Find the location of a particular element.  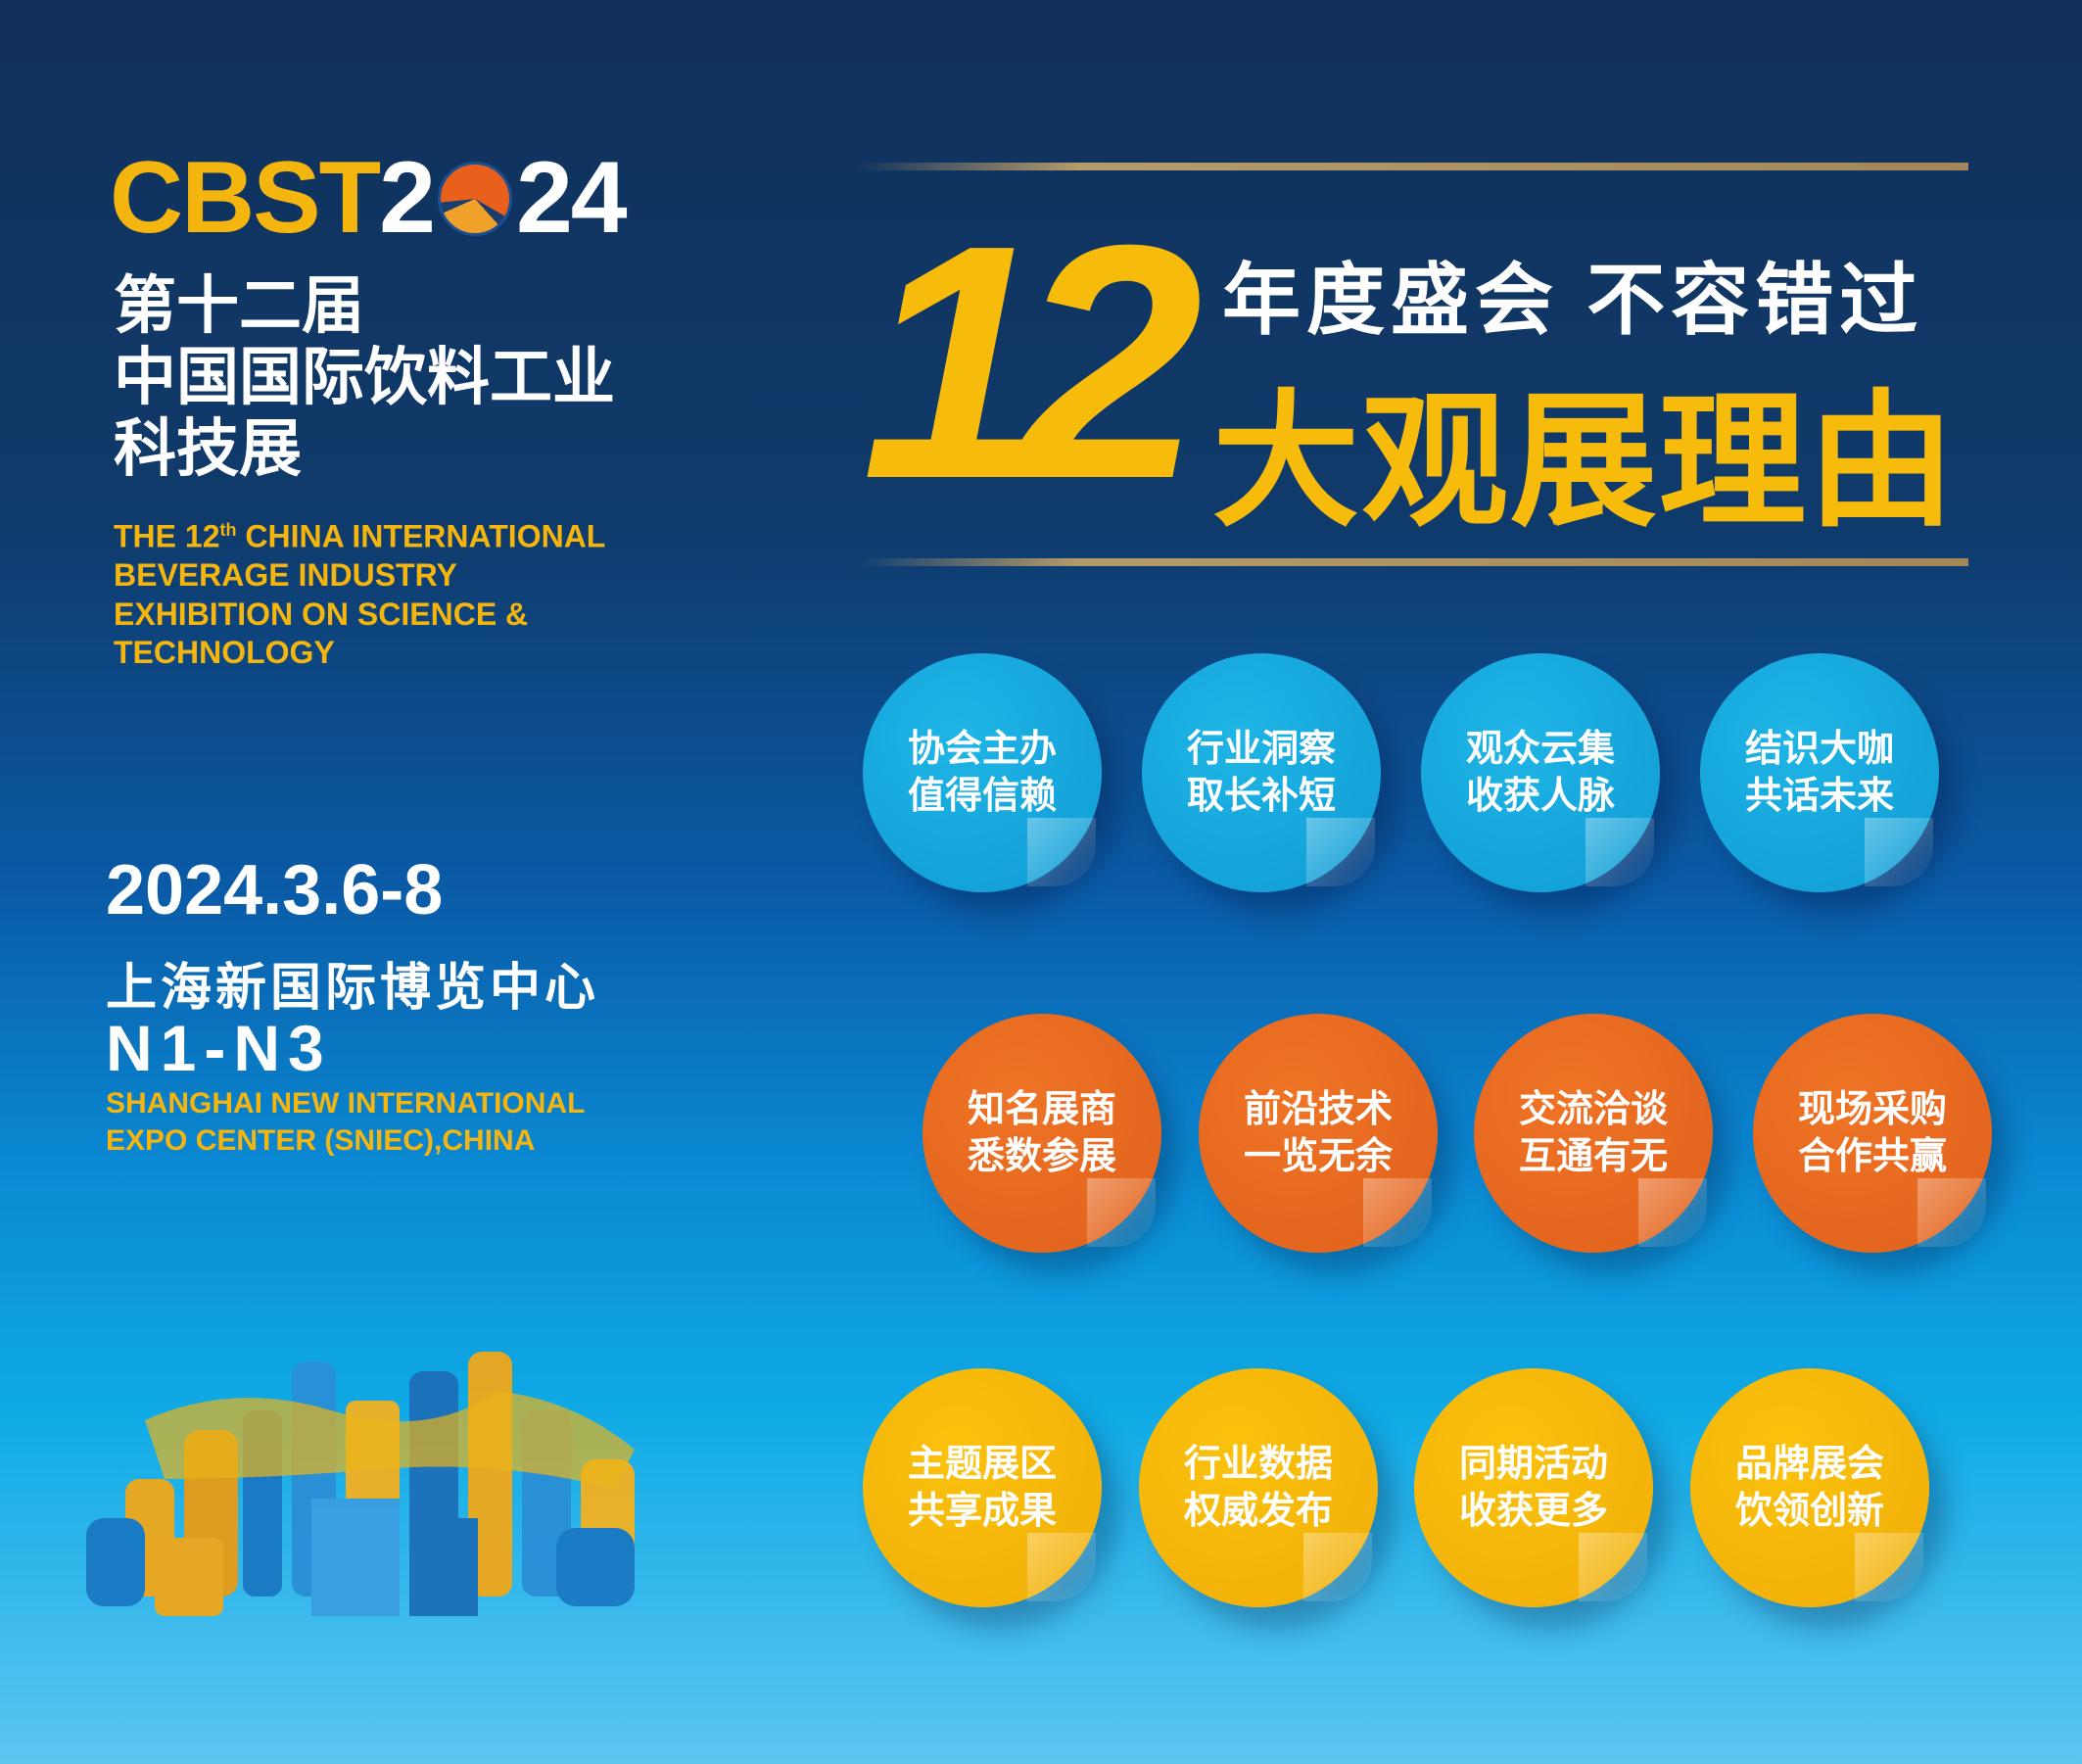

badge-text: 主题展区 共享成果 is located at coordinates (982, 1488).